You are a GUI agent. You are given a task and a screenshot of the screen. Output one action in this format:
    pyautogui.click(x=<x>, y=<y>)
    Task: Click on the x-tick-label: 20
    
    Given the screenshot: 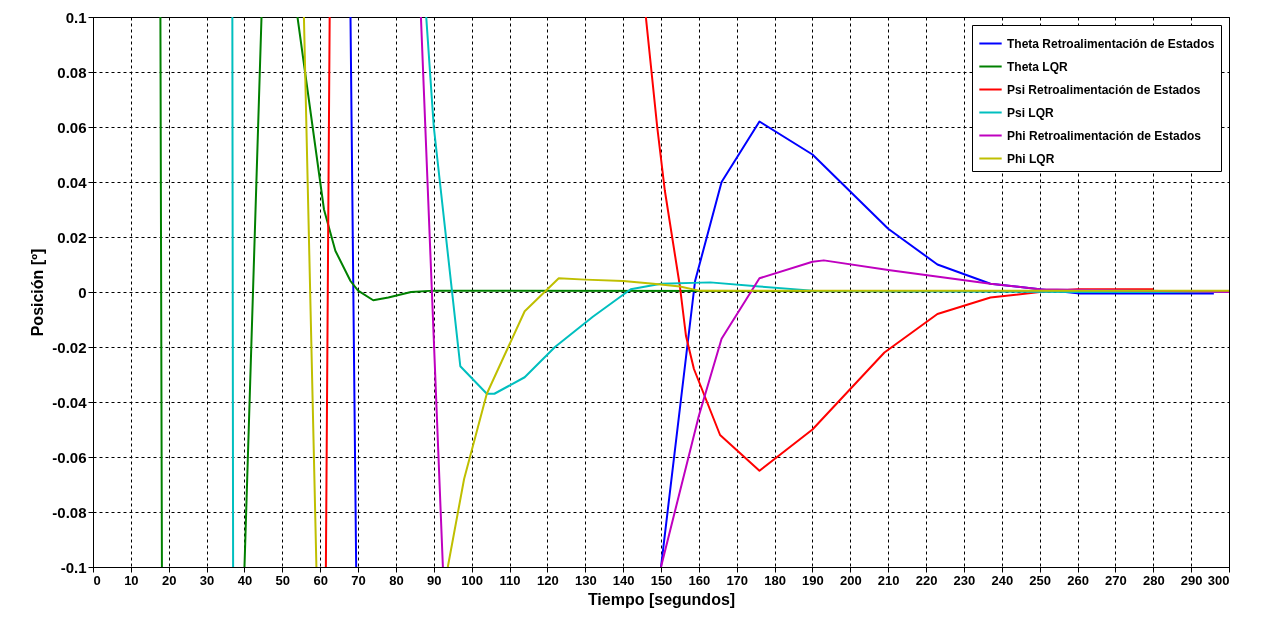 What is the action you would take?
    pyautogui.click(x=169, y=580)
    